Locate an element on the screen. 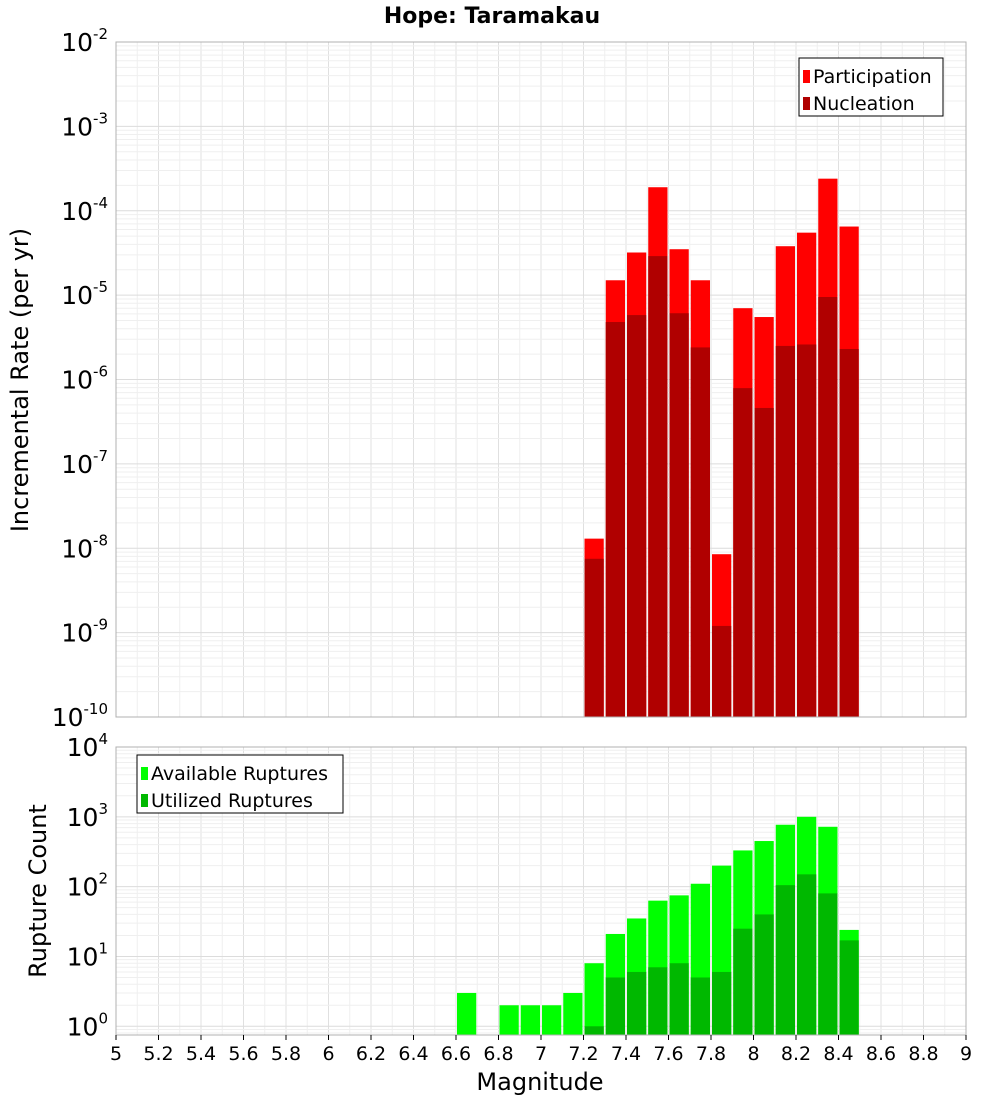 The image size is (1000, 1100). x-tick-label: 6.4 is located at coordinates (413, 1054).